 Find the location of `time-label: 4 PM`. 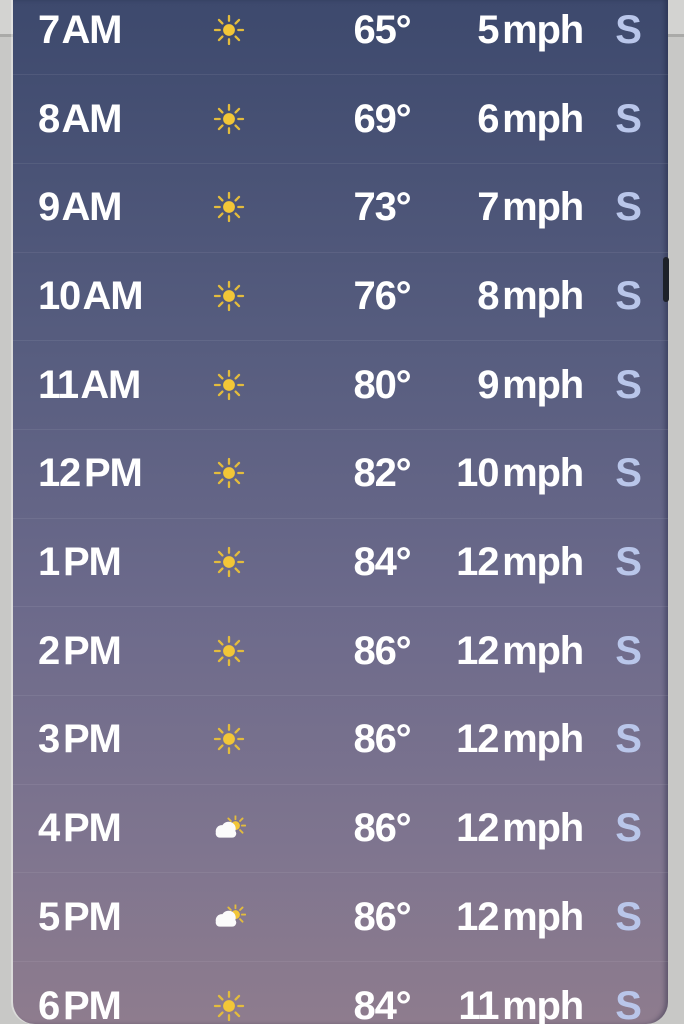

time-label: 4 PM is located at coordinates (80, 828).